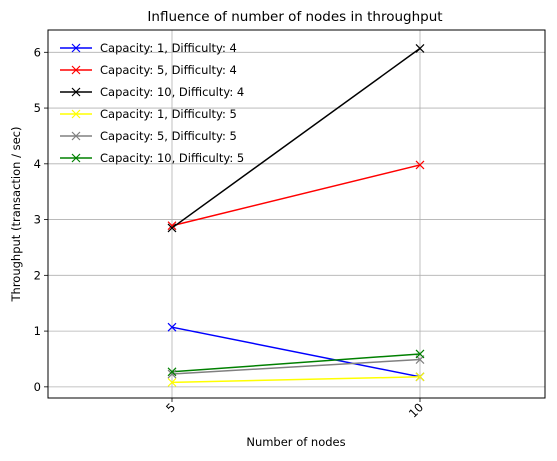  Describe the element at coordinates (37, 220) in the screenshot. I see `y-tick-label: 3` at that location.